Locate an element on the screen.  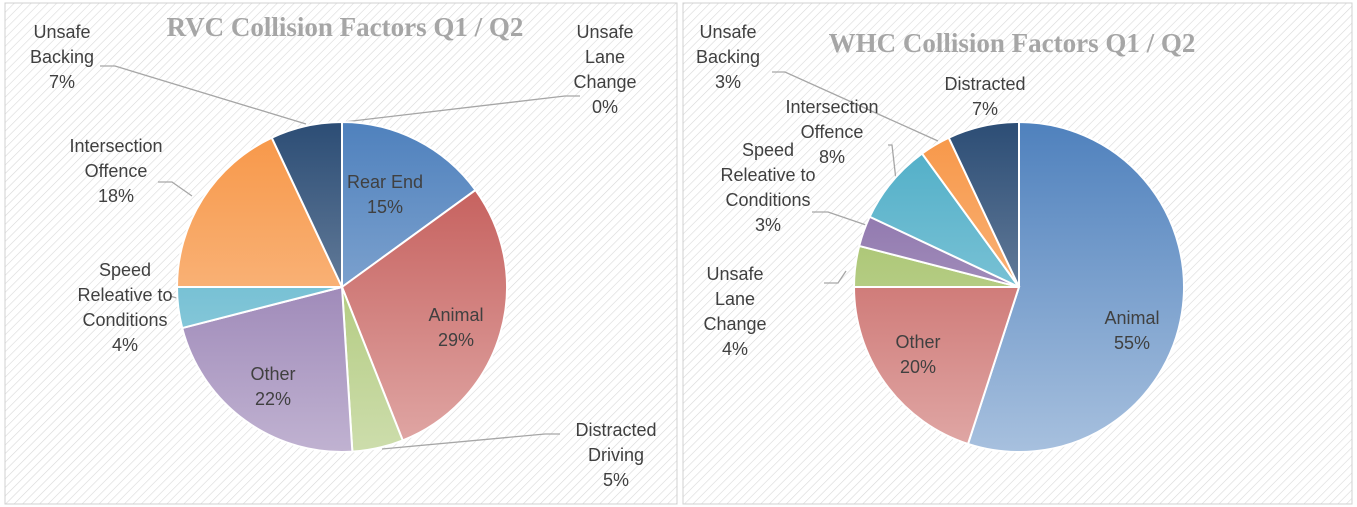
slice-label: Intersection Offence 18% is located at coordinates (116, 171).